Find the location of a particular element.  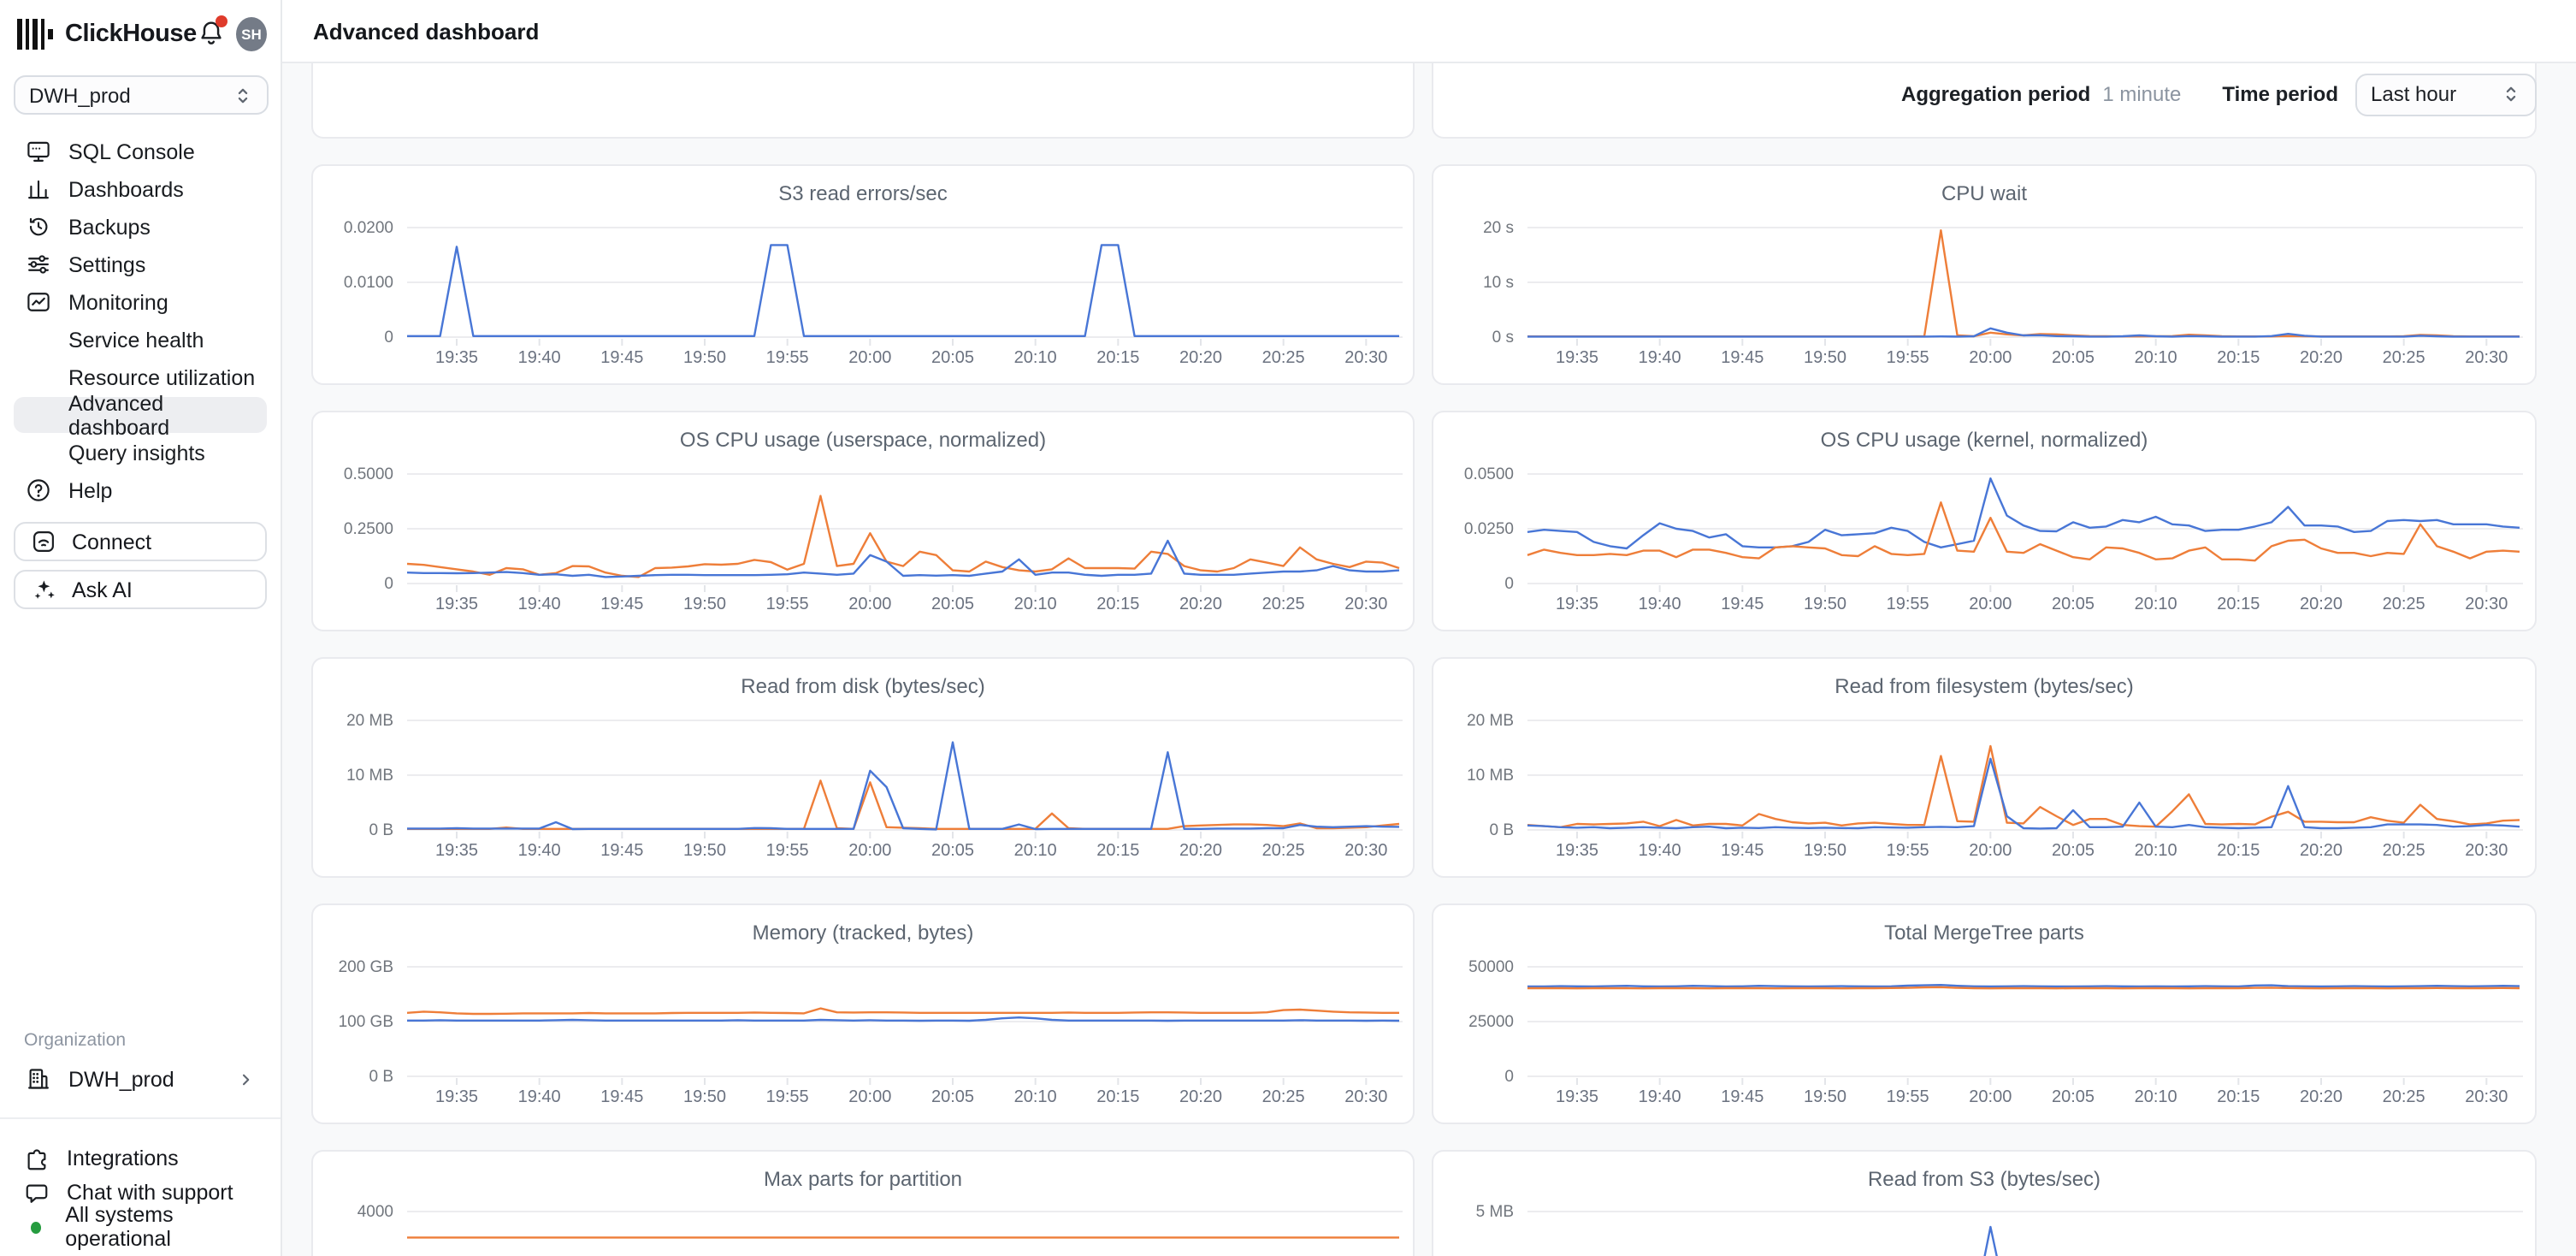

organization-row: DWH_prod is located at coordinates (140, 1079).